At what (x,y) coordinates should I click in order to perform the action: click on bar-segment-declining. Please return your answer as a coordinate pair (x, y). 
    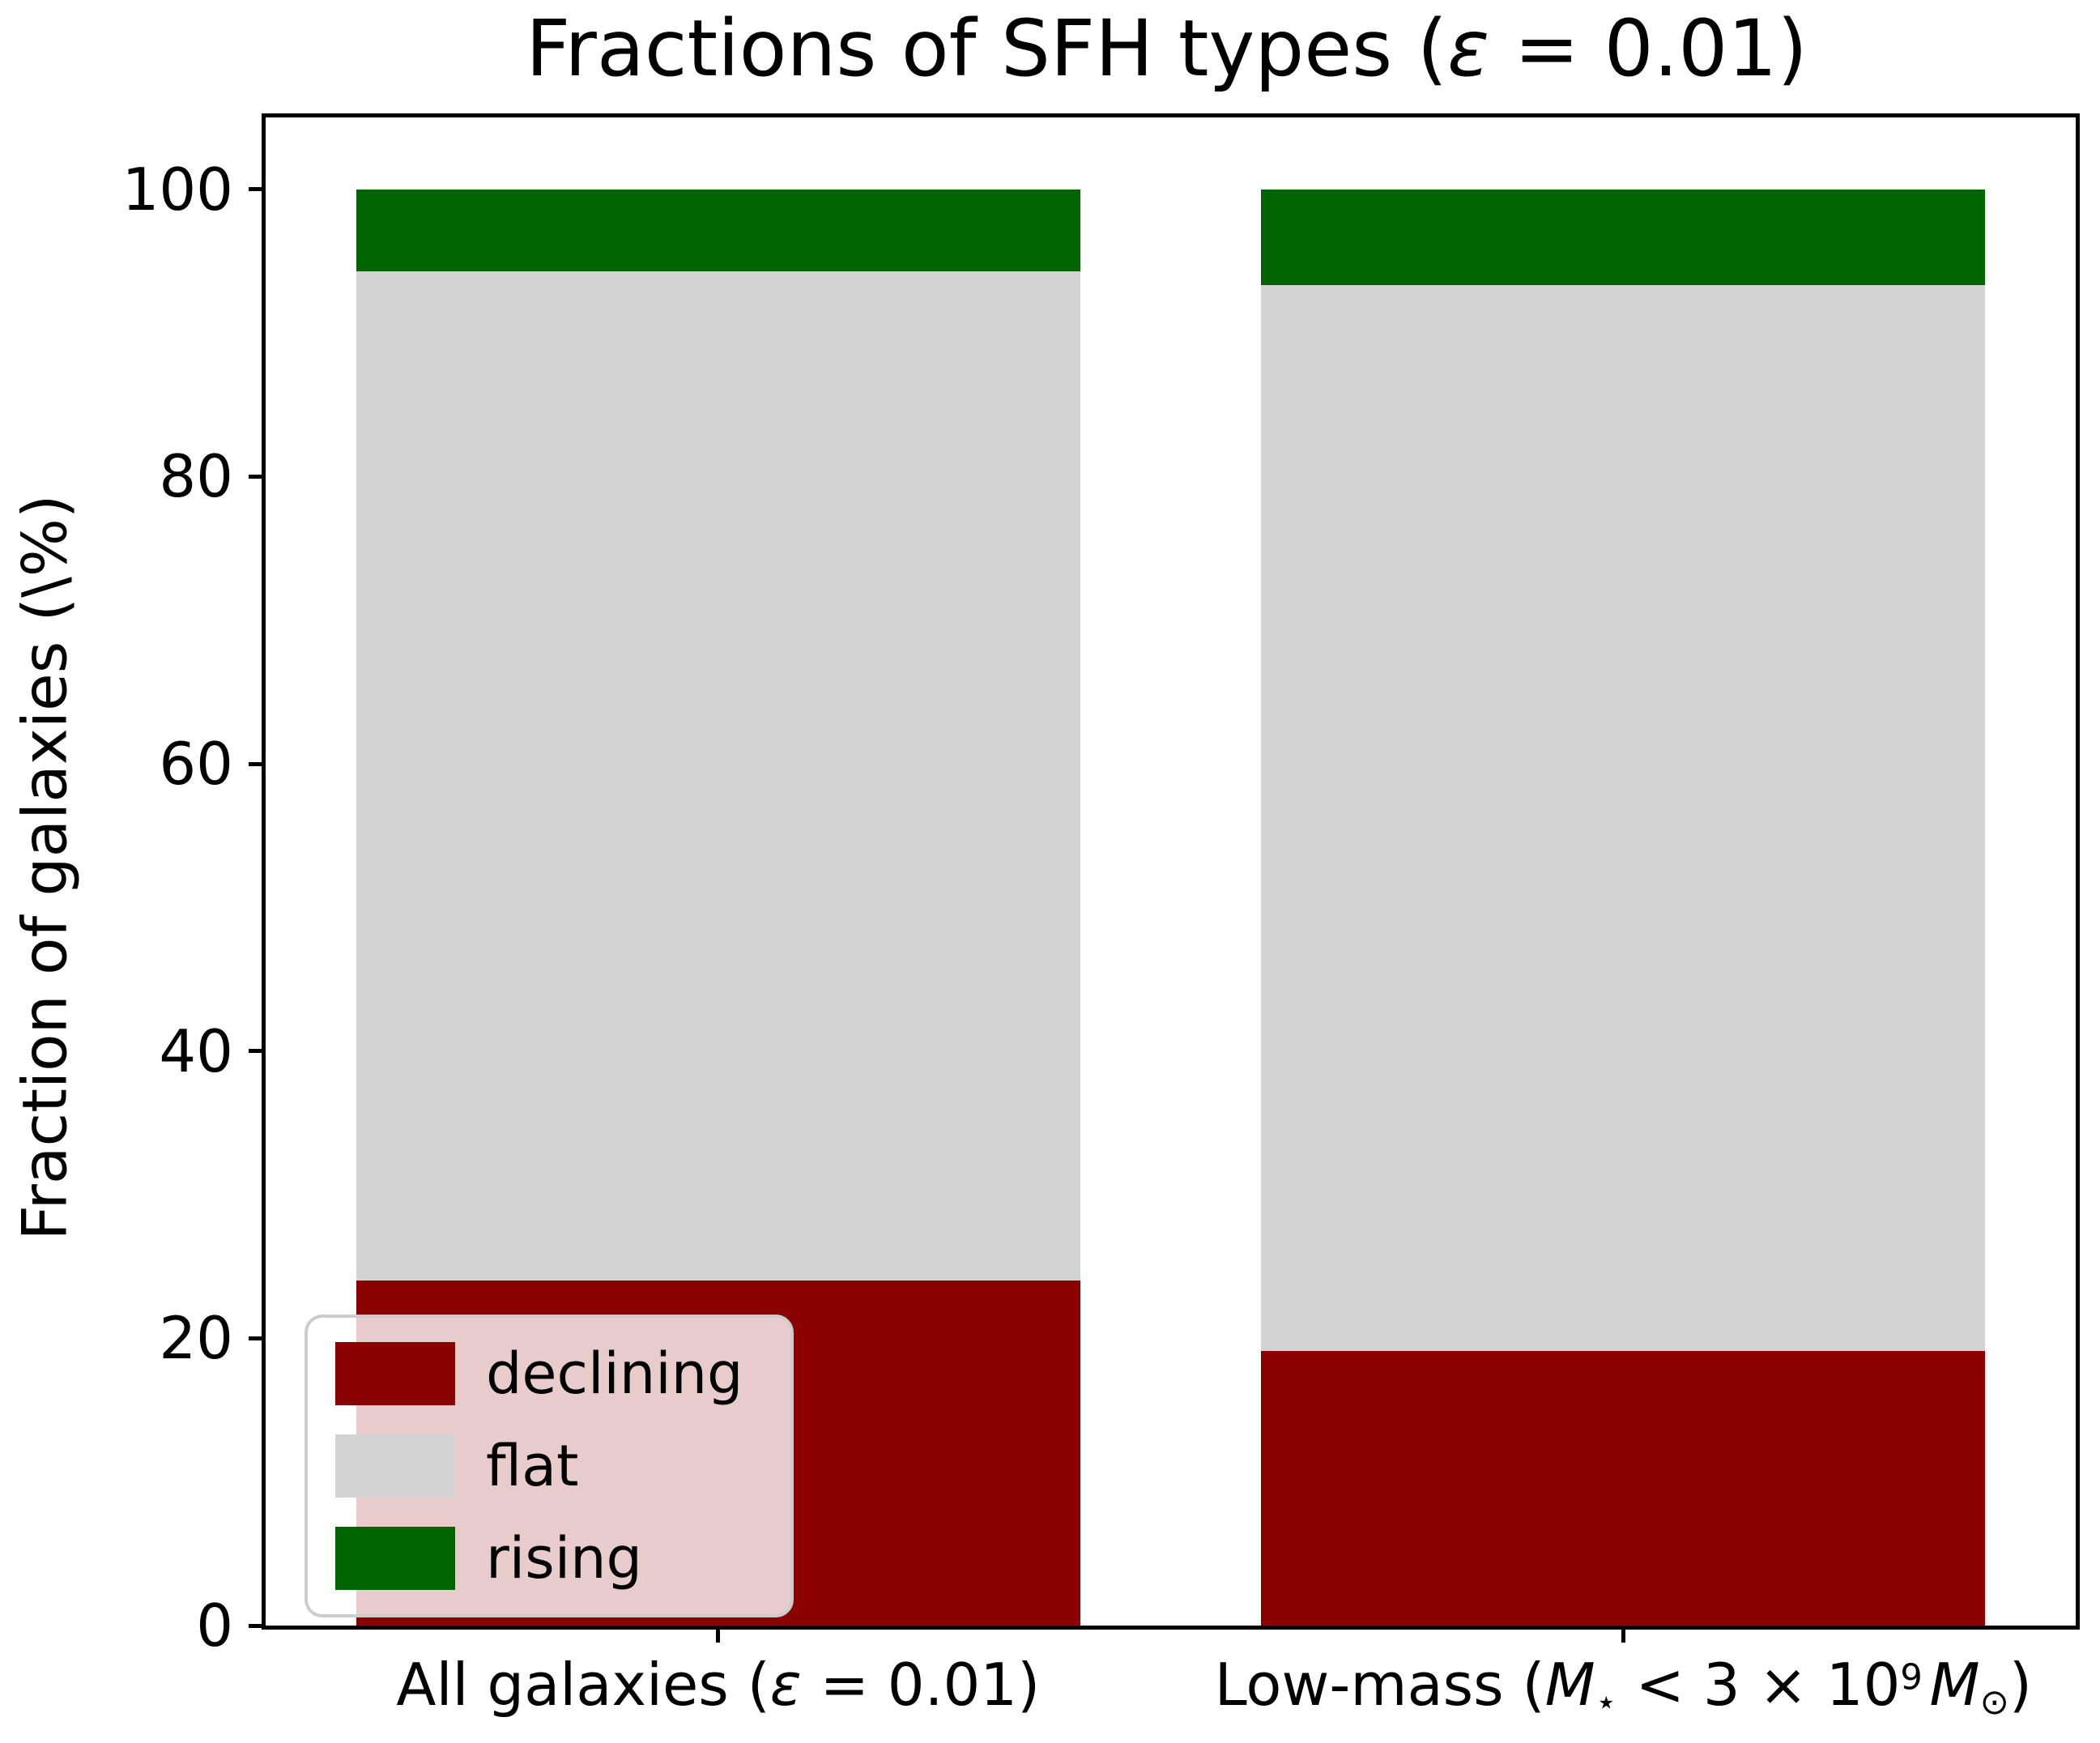
    Looking at the image, I should click on (1623, 1488).